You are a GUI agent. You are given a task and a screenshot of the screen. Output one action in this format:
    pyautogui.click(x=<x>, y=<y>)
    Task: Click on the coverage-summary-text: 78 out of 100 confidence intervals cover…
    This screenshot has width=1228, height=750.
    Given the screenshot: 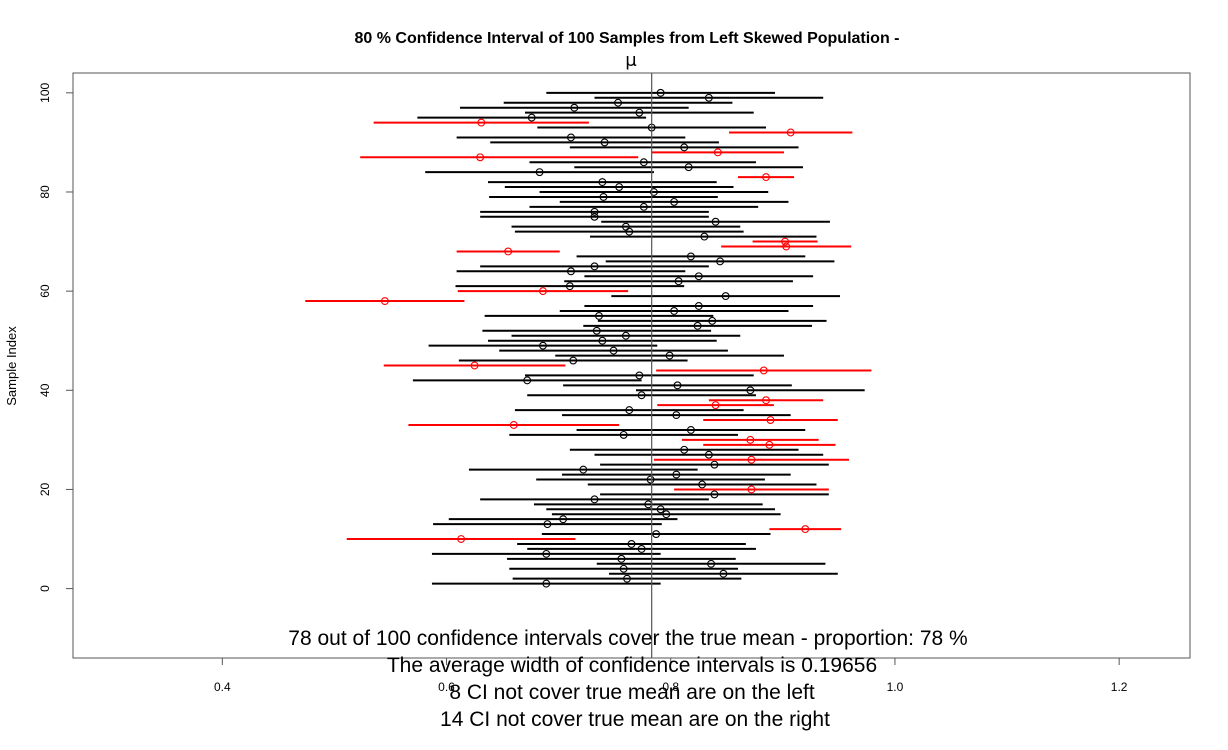 What is the action you would take?
    pyautogui.click(x=627, y=638)
    